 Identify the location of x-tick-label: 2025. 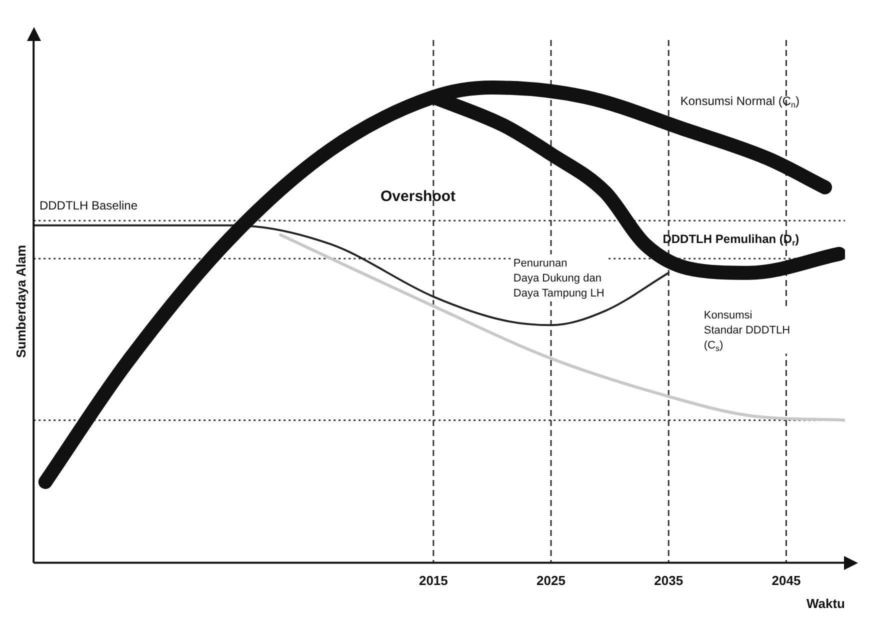
(551, 580).